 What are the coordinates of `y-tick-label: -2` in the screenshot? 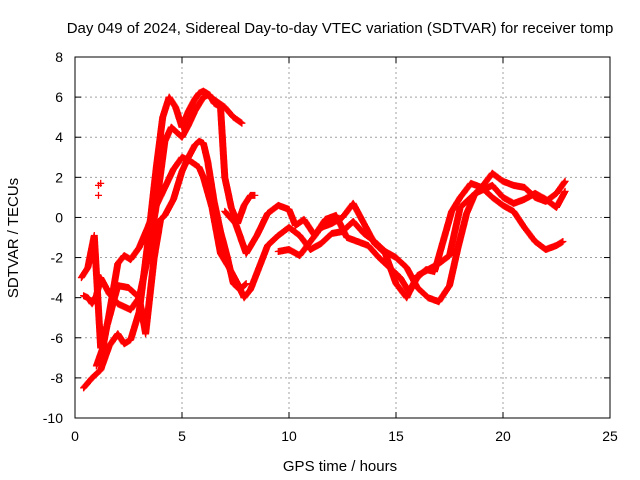 It's located at (57, 258).